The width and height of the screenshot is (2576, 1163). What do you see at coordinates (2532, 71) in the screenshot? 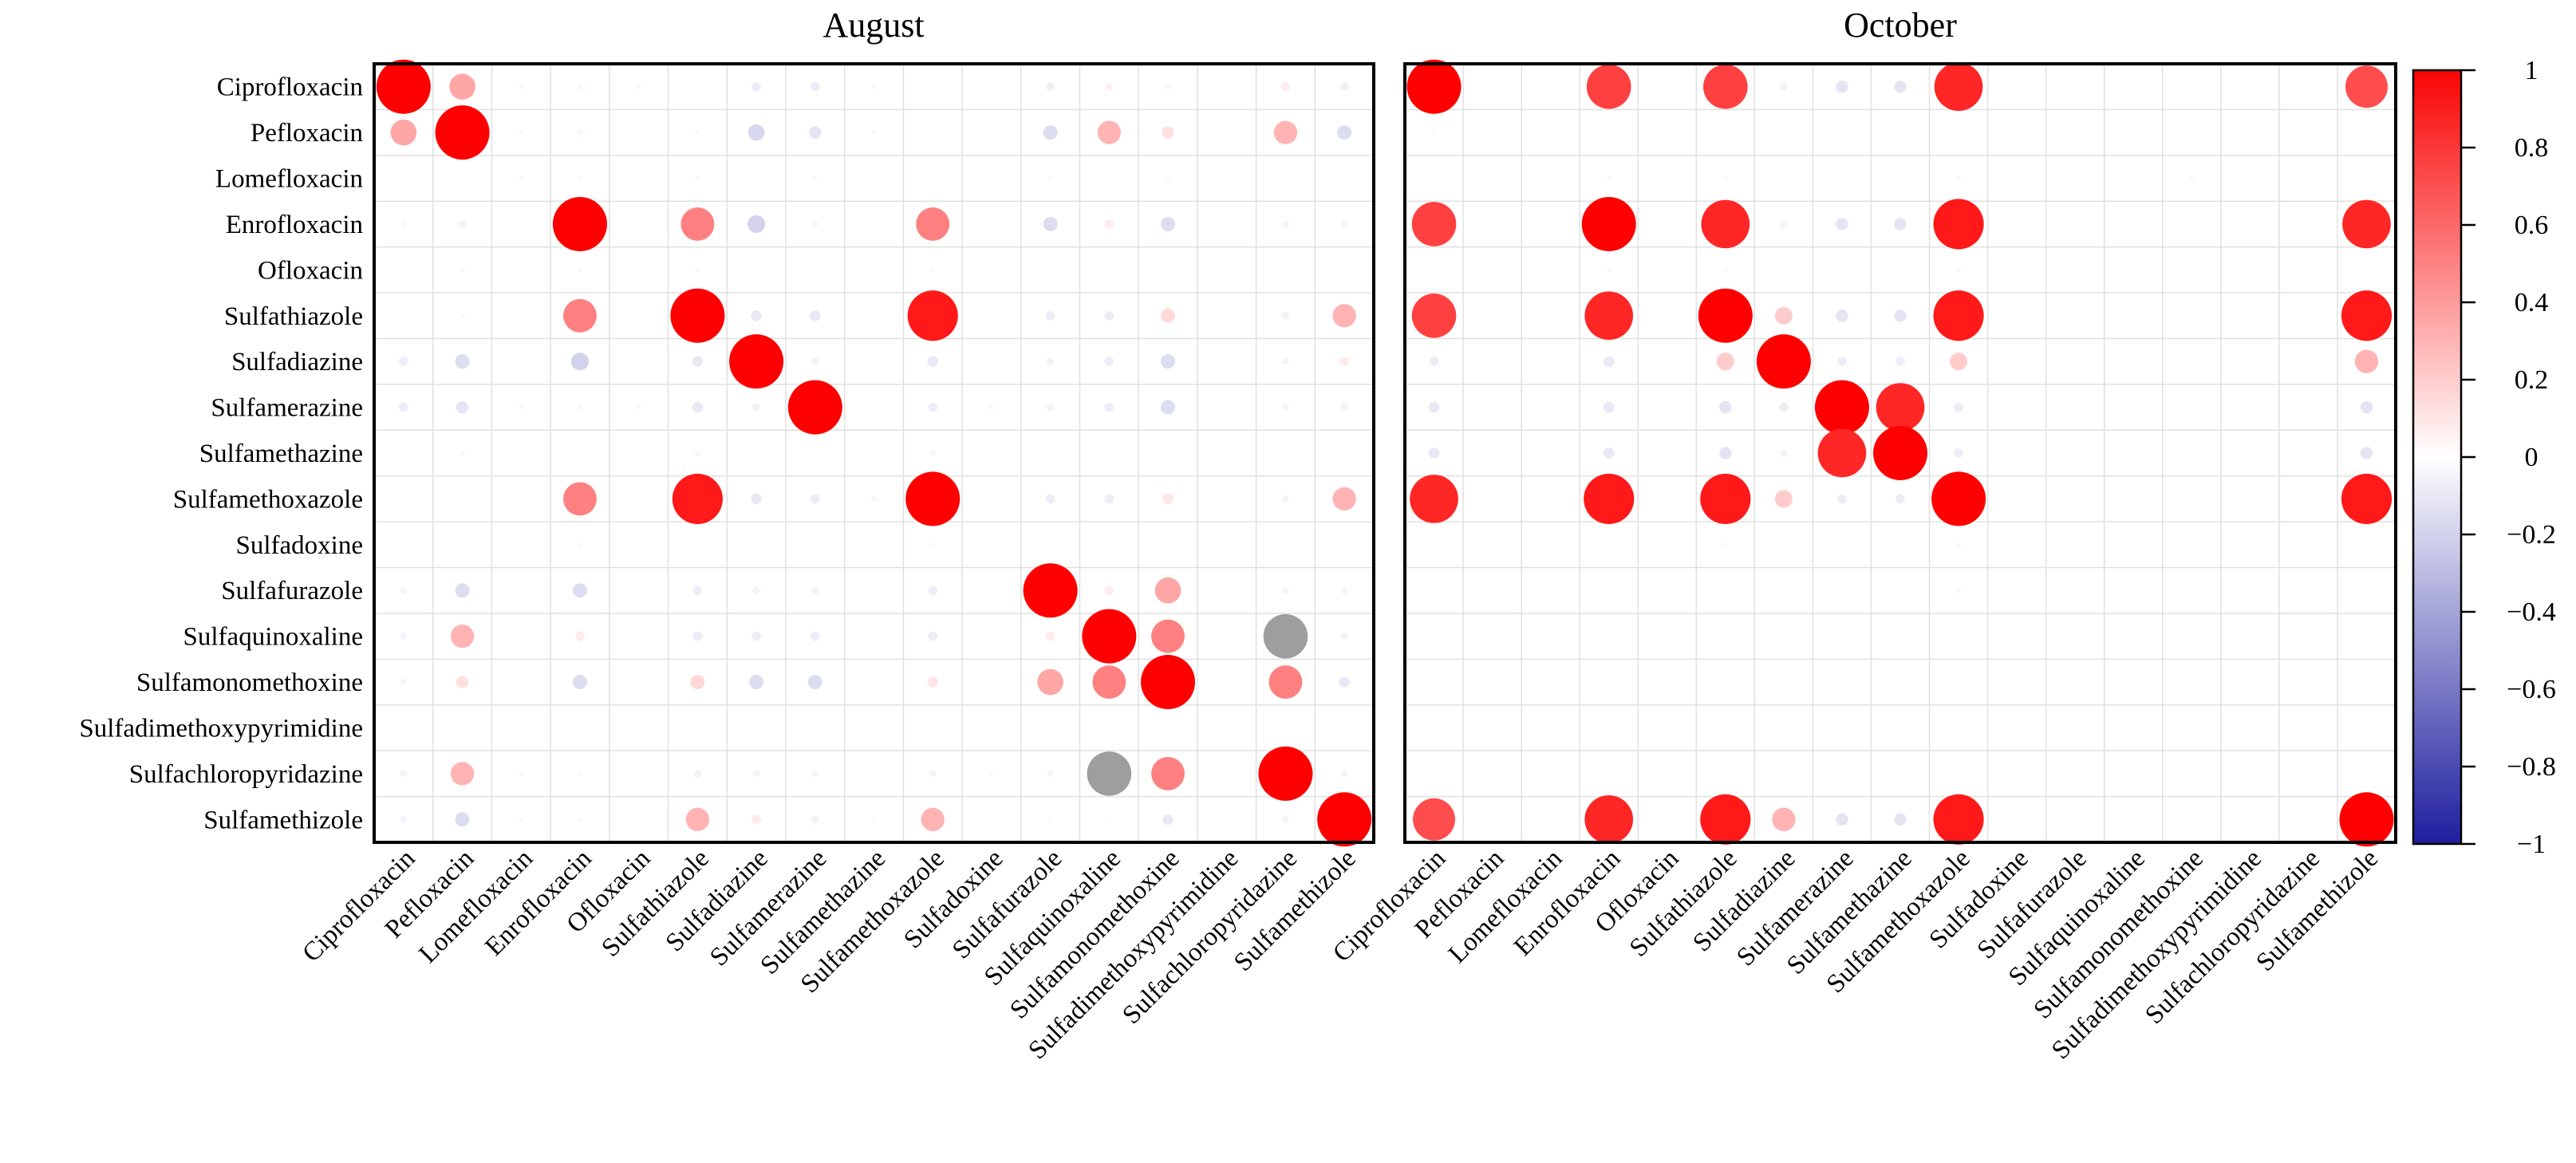
I see `colorbar-tick-label: 1` at bounding box center [2532, 71].